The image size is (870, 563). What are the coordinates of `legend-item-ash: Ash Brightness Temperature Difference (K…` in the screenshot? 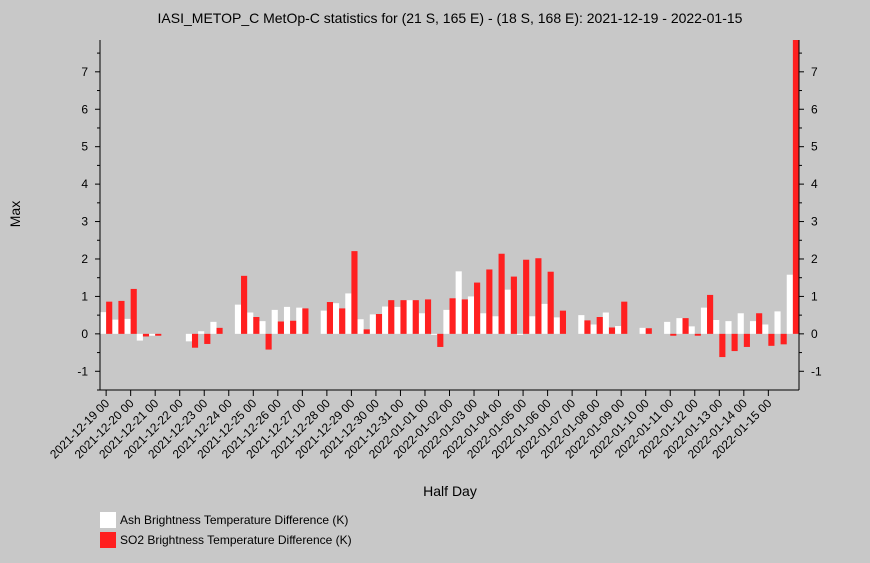 It's located at (224, 520).